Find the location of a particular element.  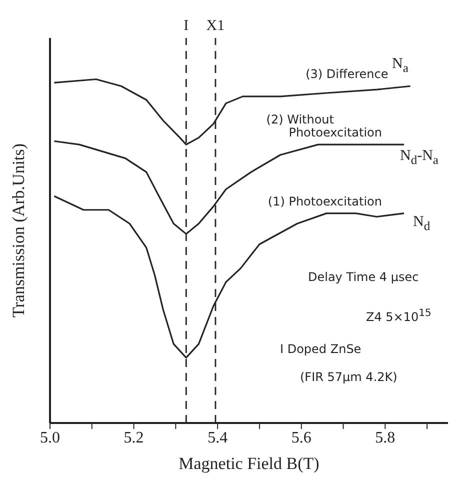

x-tick-label: 5.4 is located at coordinates (218, 437).